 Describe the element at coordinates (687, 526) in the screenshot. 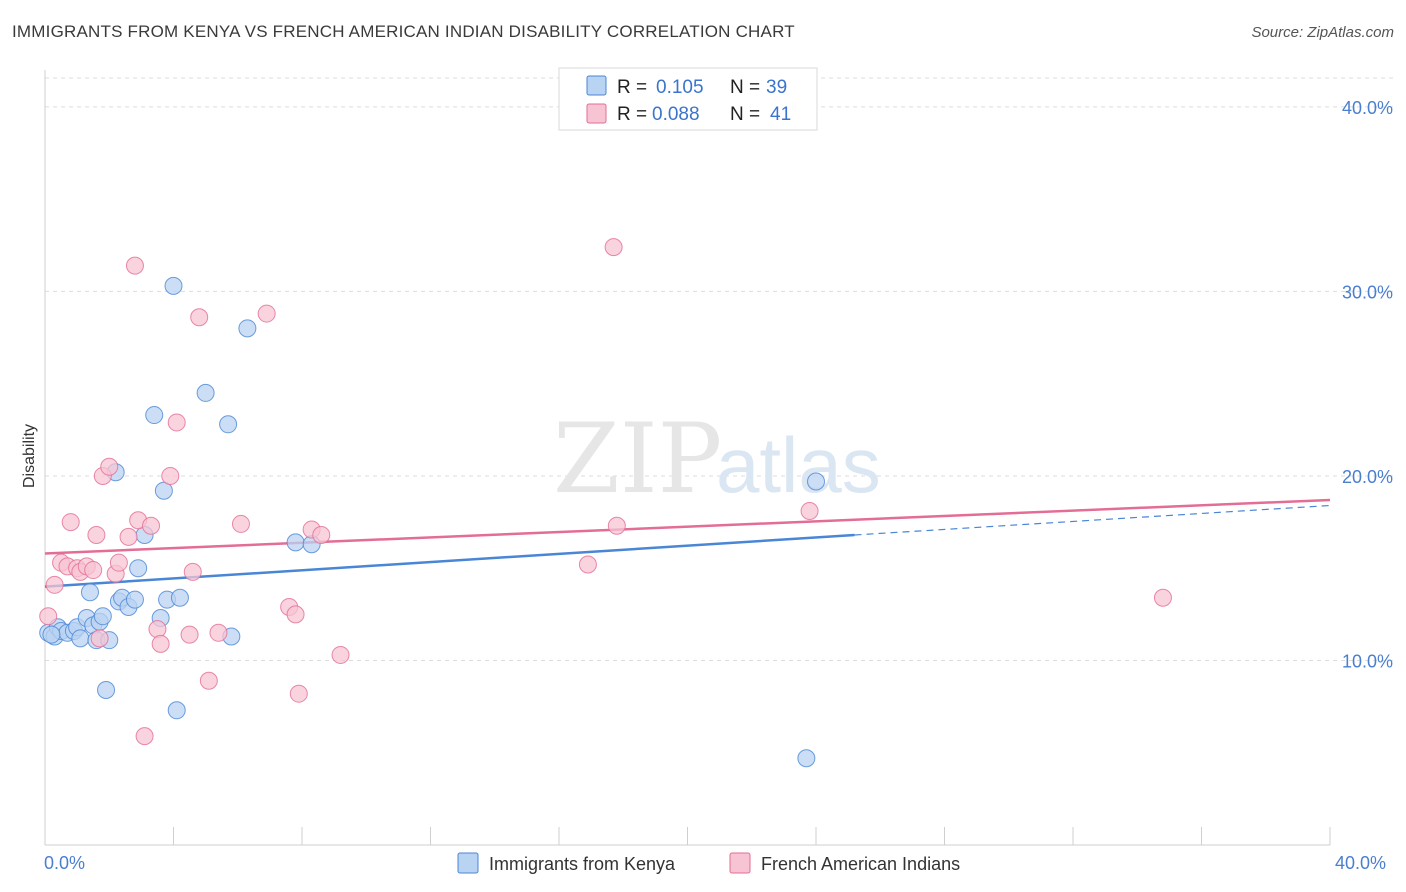

I see `trend-line-french-american-indians` at that location.